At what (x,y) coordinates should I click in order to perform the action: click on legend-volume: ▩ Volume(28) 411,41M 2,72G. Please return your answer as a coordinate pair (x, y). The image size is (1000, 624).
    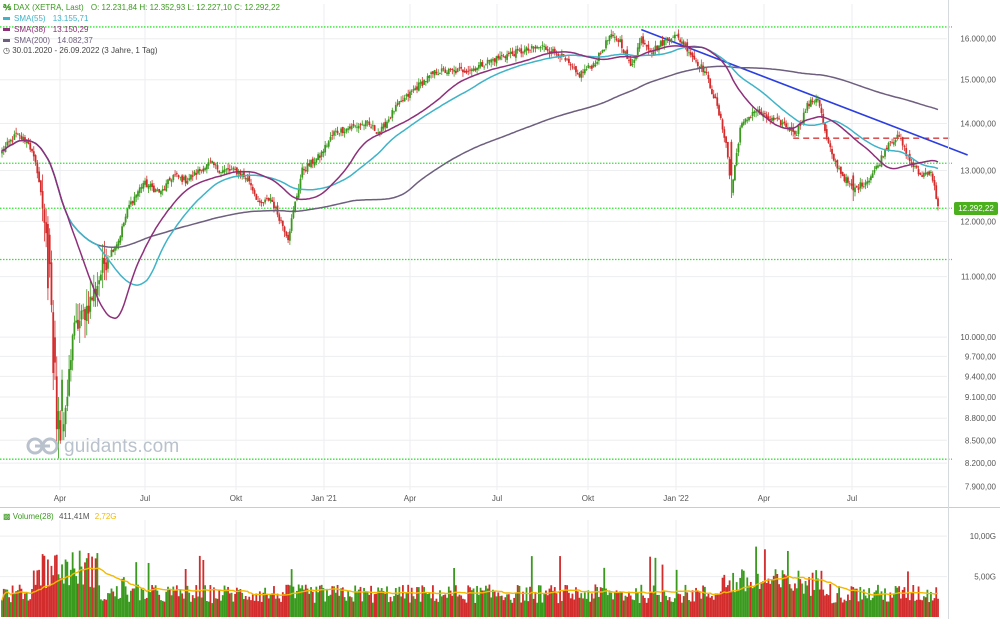
    Looking at the image, I should click on (60, 517).